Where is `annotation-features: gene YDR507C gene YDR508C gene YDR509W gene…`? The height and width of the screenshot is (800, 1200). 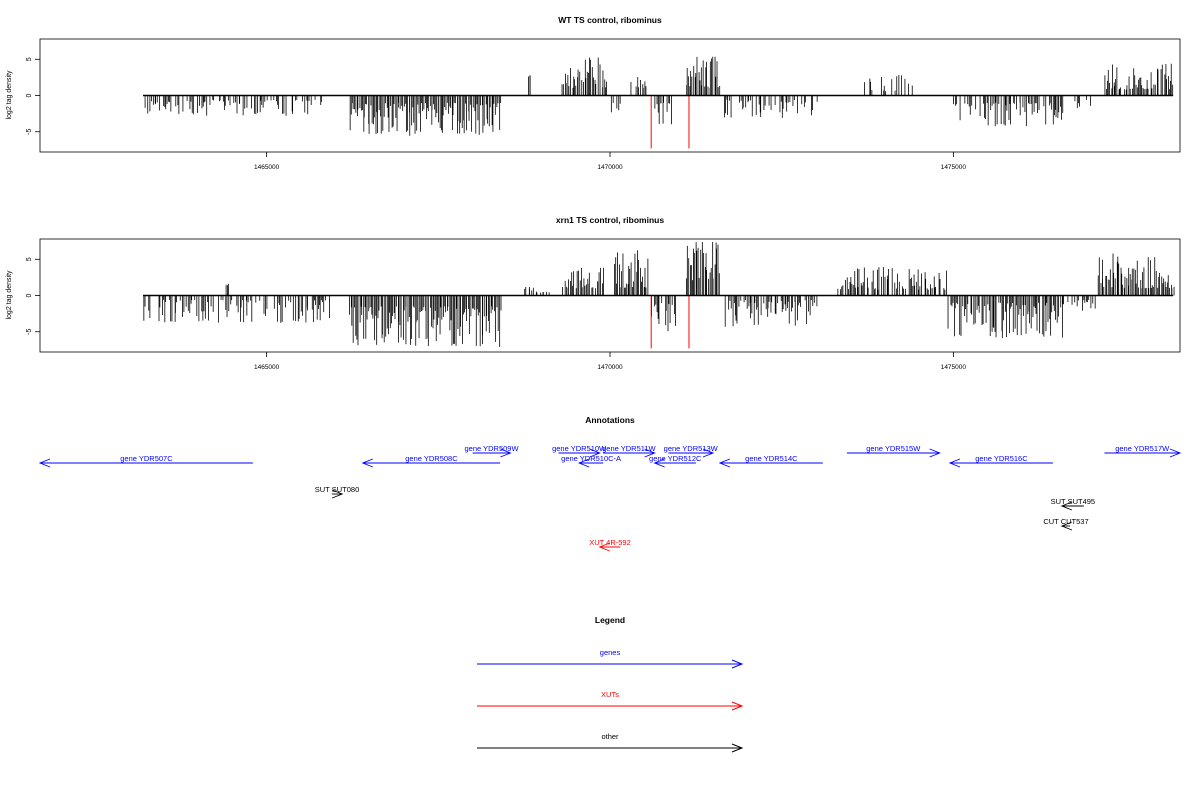
annotation-features: gene YDR507C gene YDR508C gene YDR509W gene… is located at coordinates (610, 498).